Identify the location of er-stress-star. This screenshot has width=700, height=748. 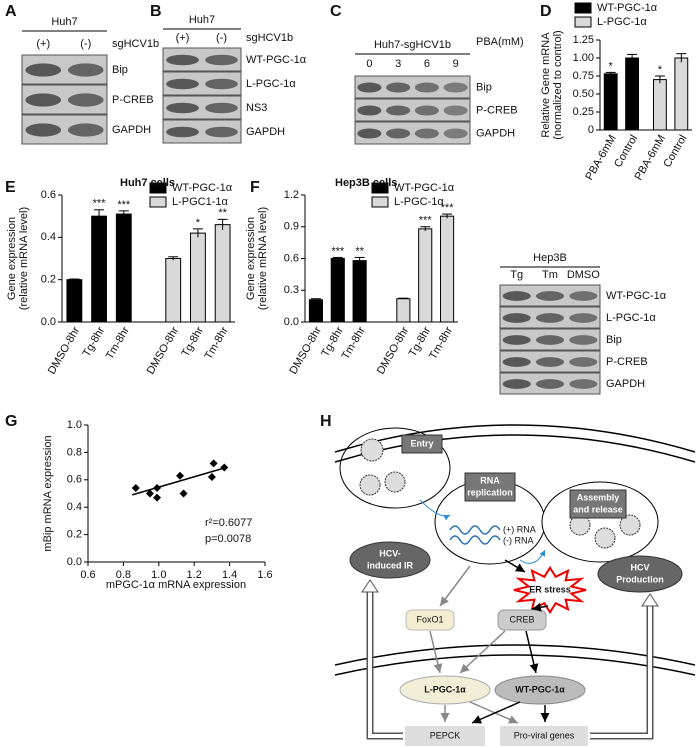
(550, 590).